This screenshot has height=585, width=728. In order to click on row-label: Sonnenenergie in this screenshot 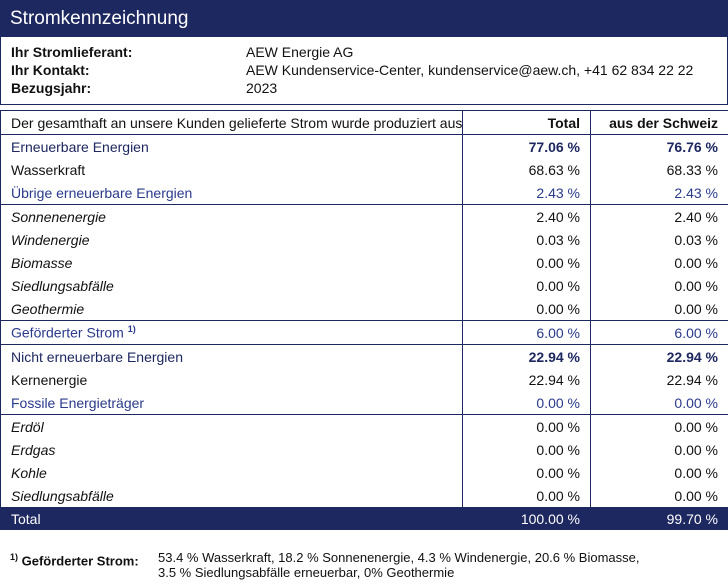, I will do `click(231, 216)`.